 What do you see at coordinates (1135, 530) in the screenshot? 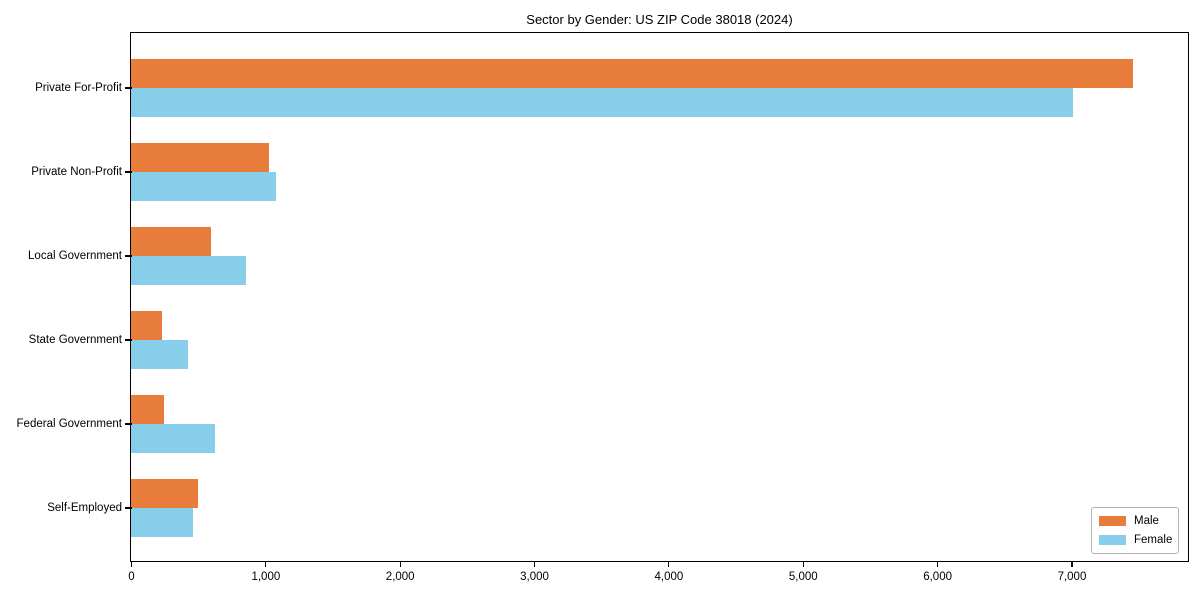
I see `legend: Male Female` at bounding box center [1135, 530].